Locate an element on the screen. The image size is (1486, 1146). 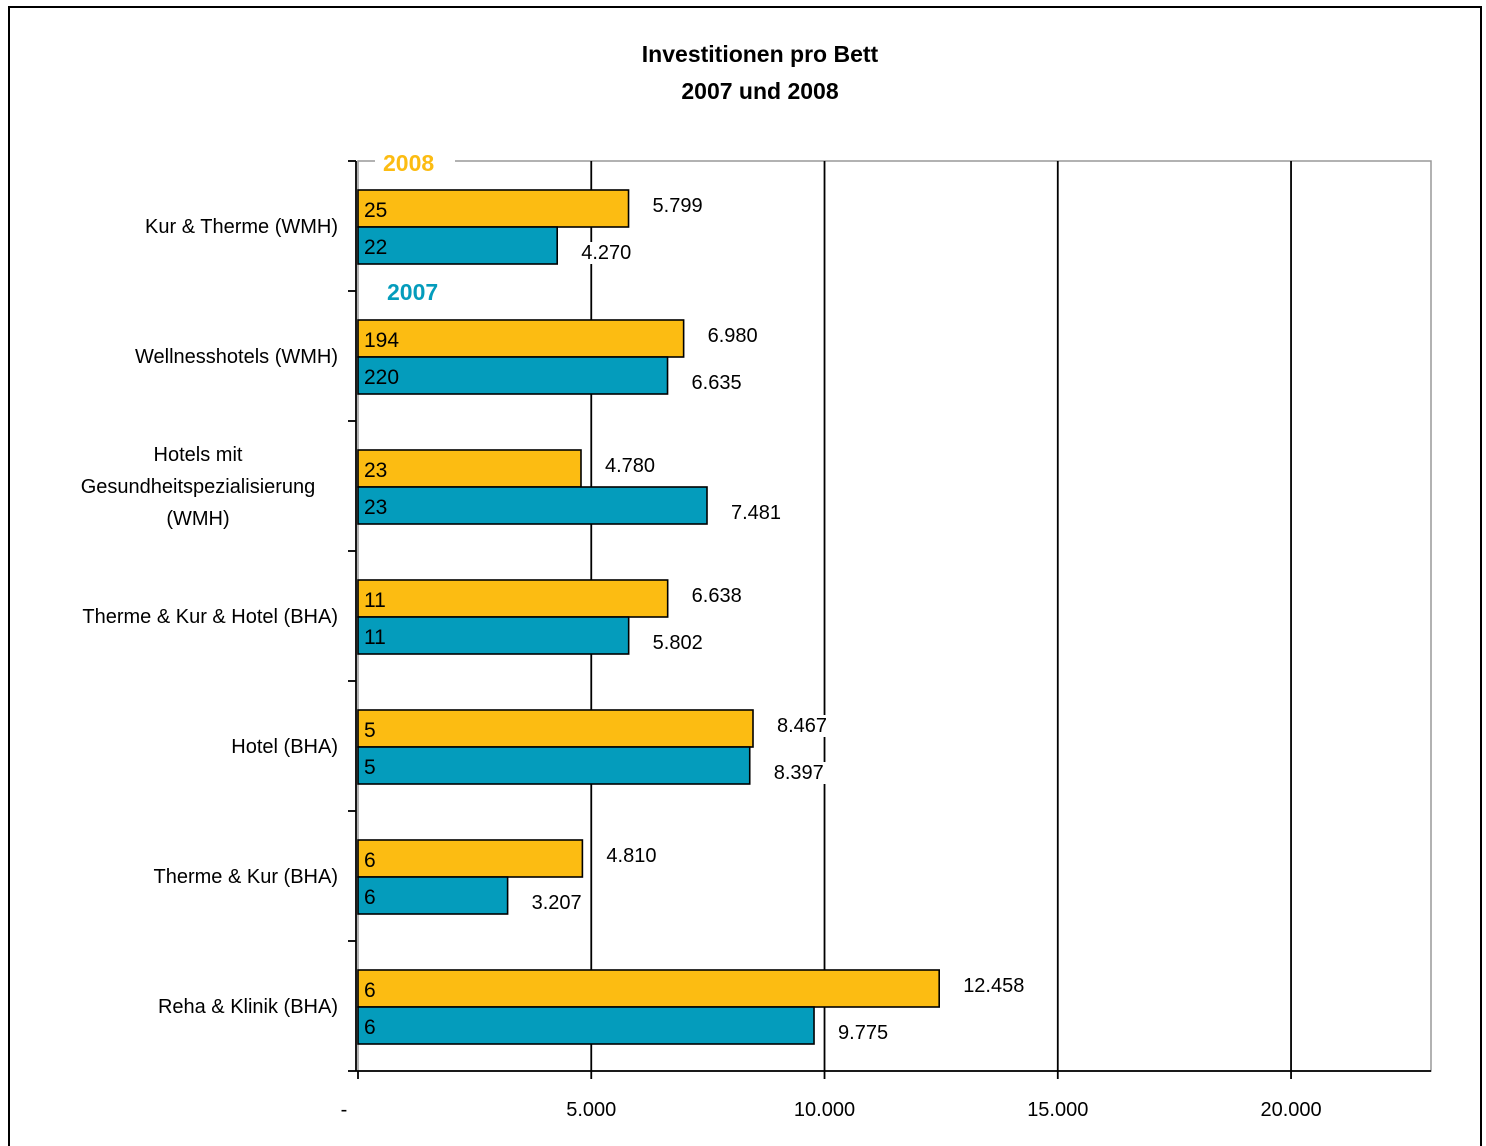
value-label-2007-5: 3.207 is located at coordinates (557, 903).